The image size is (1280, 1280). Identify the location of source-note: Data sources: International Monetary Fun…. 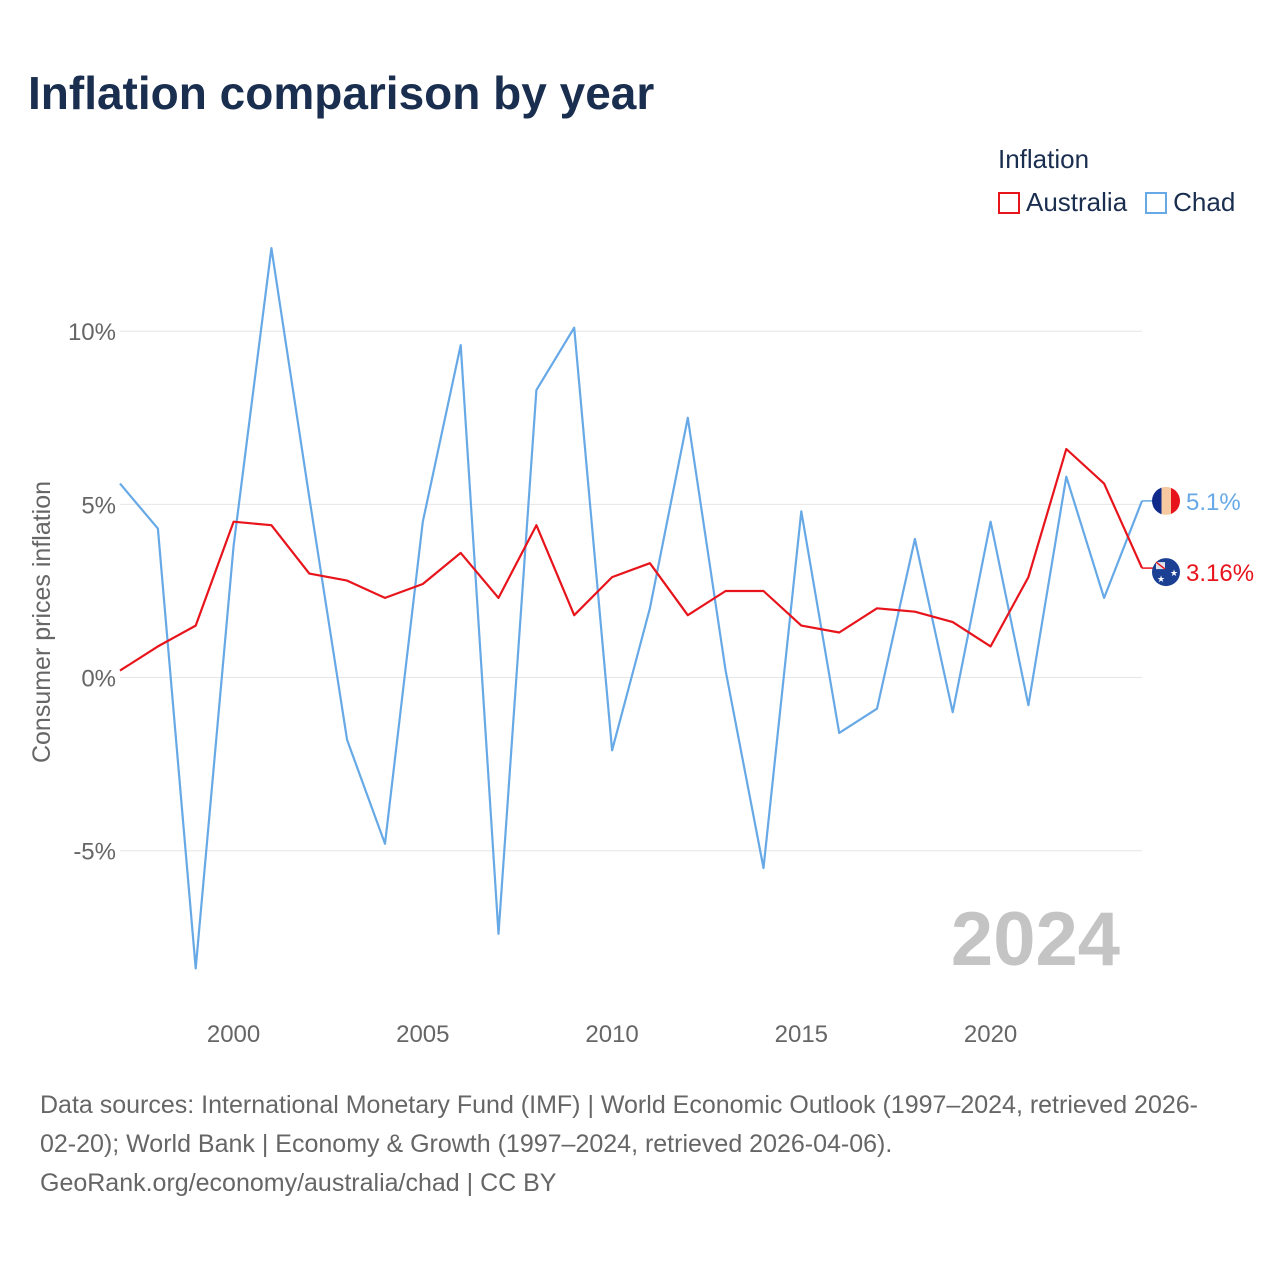
(645, 1144).